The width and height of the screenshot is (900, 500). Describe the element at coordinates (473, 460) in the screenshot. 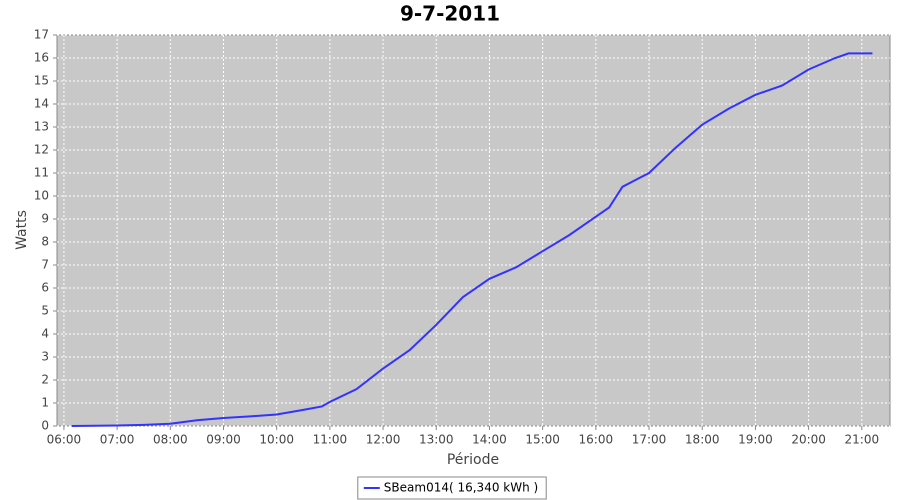

I see `x-axis-label: Période` at that location.